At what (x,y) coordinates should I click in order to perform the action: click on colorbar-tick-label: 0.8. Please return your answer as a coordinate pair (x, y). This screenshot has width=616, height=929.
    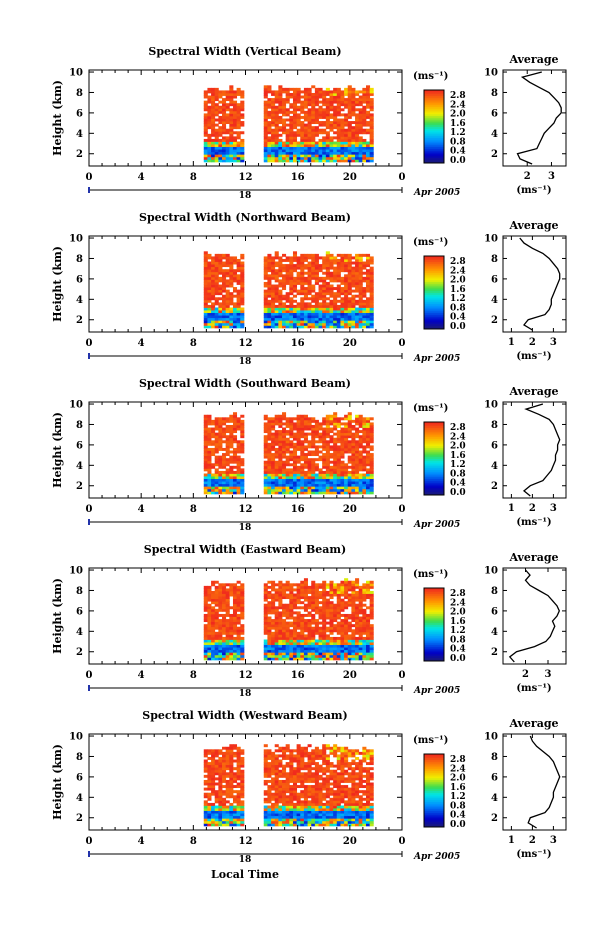
    Looking at the image, I should click on (458, 474).